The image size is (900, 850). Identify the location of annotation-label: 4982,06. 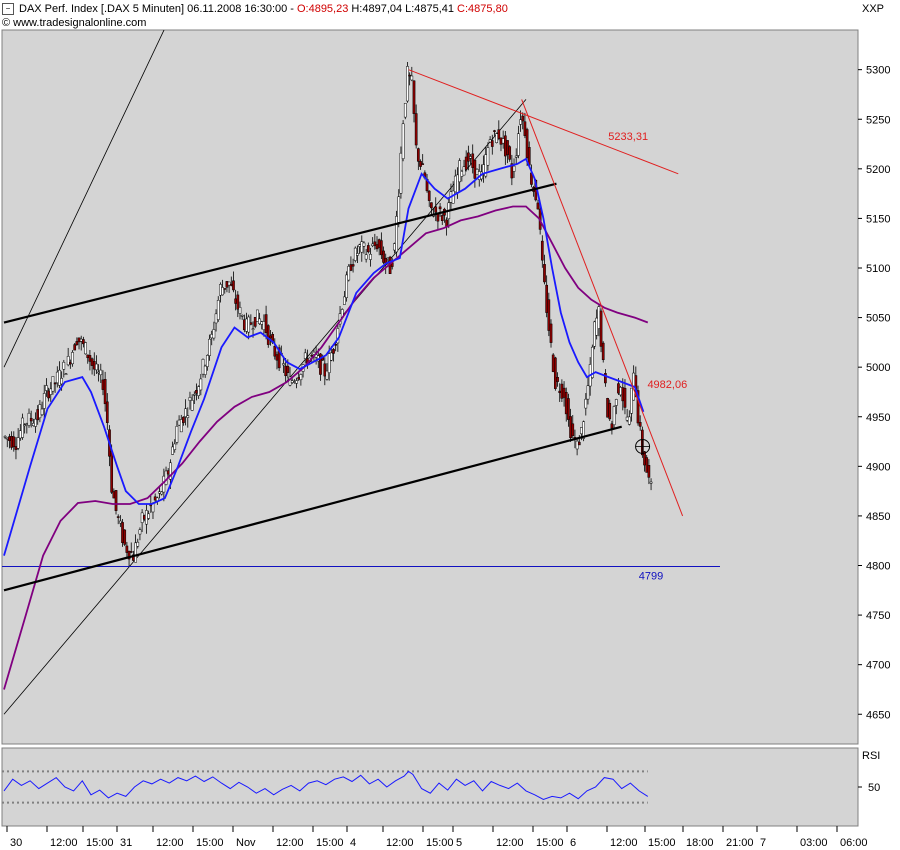
(667, 385).